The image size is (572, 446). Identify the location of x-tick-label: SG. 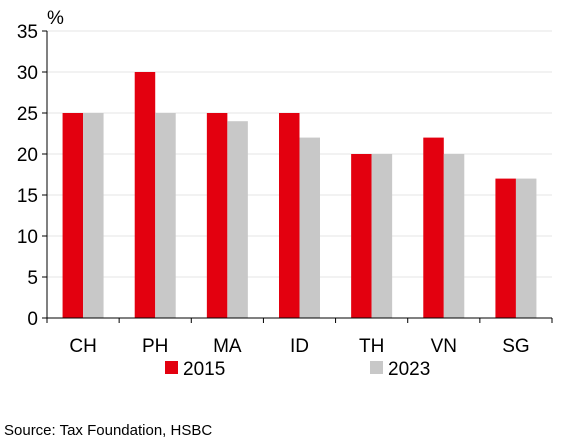
(515, 346).